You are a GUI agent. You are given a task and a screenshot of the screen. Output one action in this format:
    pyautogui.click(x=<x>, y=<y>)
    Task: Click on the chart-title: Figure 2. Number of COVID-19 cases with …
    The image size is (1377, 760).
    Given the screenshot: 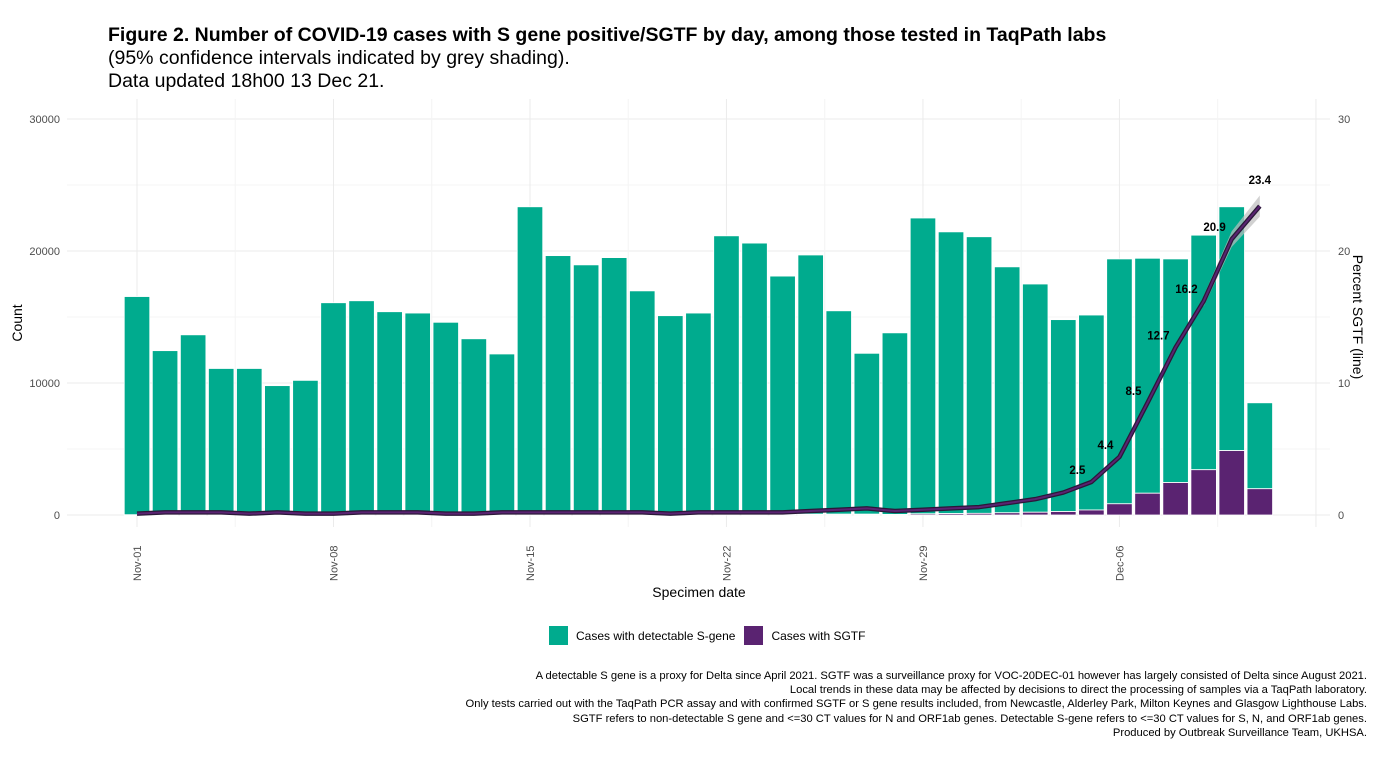 What is the action you would take?
    pyautogui.click(x=607, y=58)
    